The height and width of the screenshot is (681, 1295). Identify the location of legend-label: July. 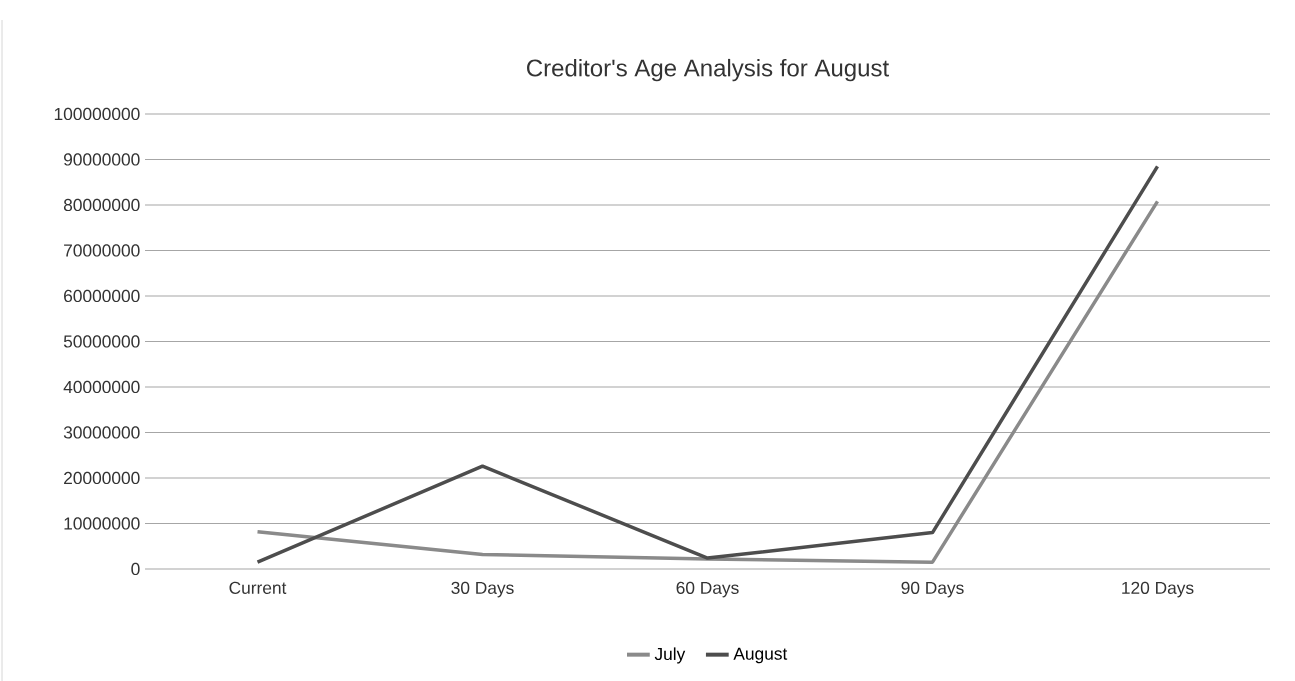
(670, 655).